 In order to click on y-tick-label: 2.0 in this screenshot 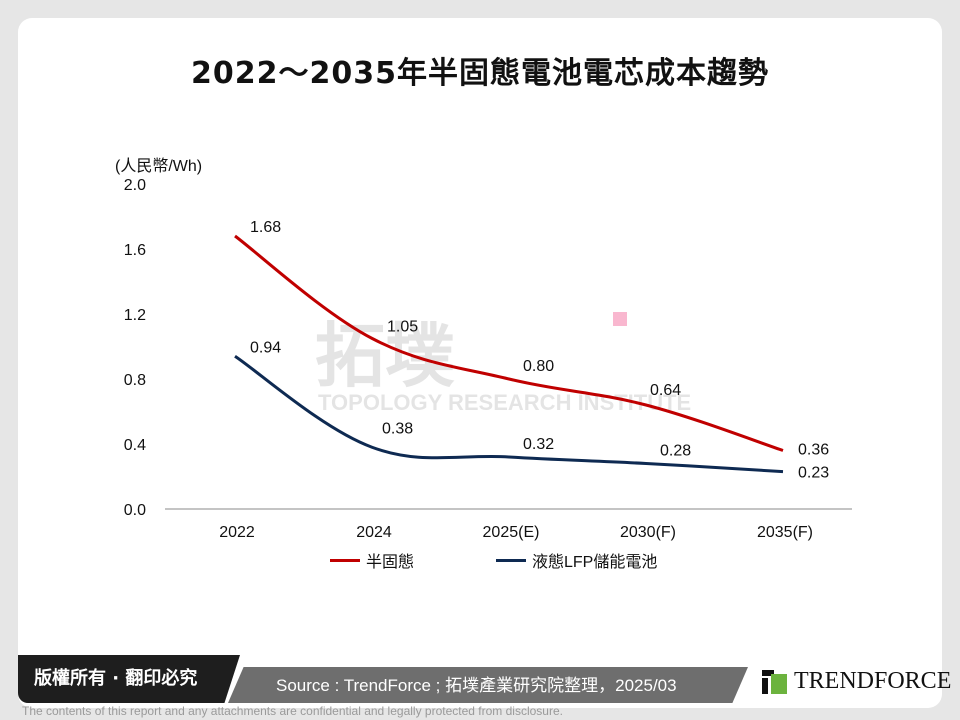, I will do `click(135, 185)`.